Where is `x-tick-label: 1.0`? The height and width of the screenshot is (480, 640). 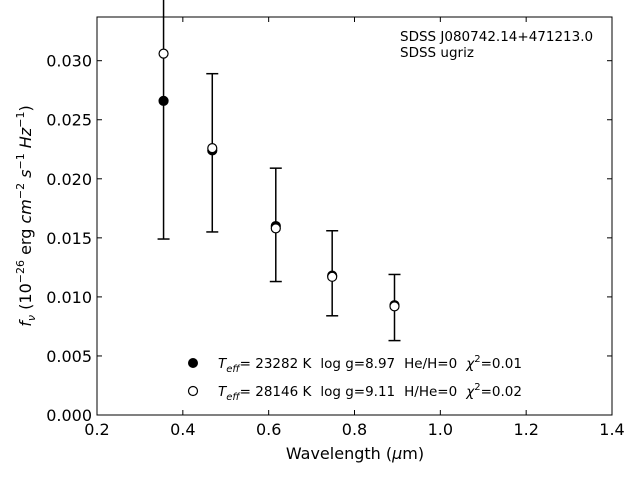
x-tick-label: 1.0 is located at coordinates (440, 429).